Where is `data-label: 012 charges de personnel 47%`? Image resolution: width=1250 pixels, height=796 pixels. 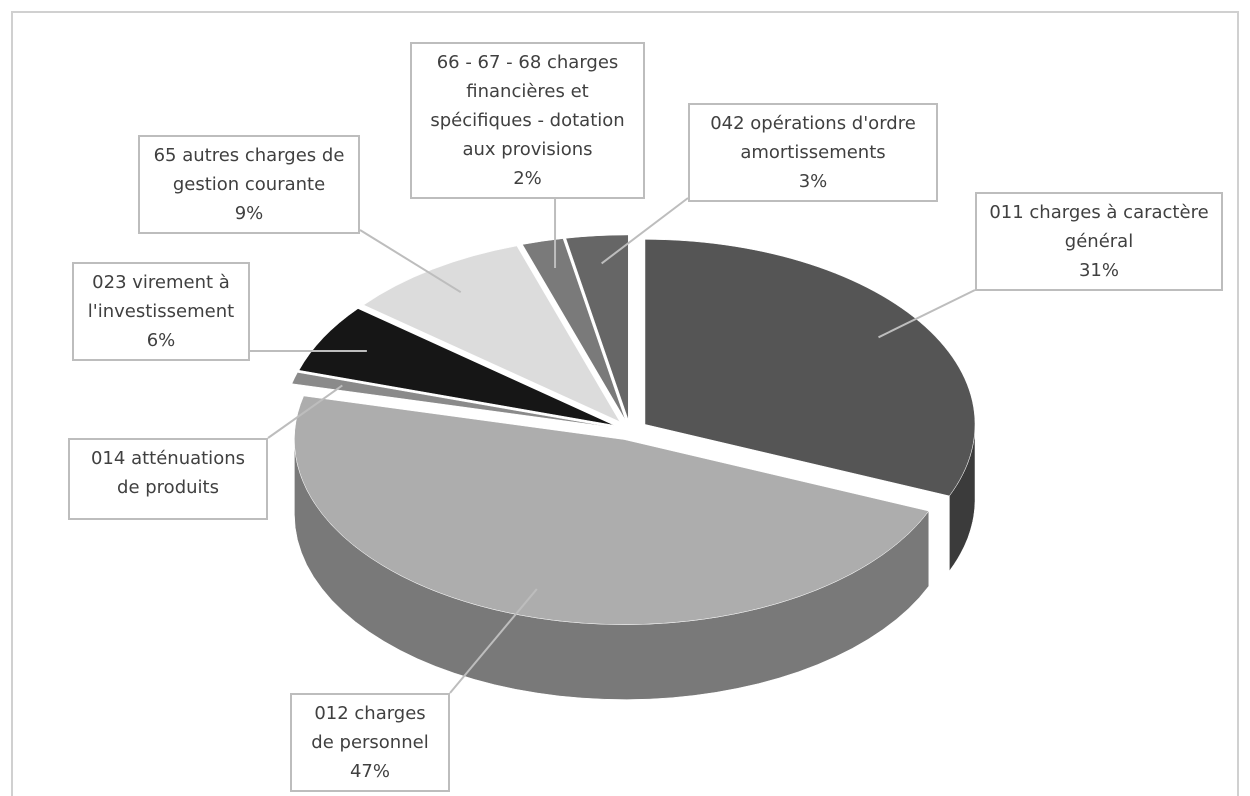 data-label: 012 charges de personnel 47% is located at coordinates (370, 742).